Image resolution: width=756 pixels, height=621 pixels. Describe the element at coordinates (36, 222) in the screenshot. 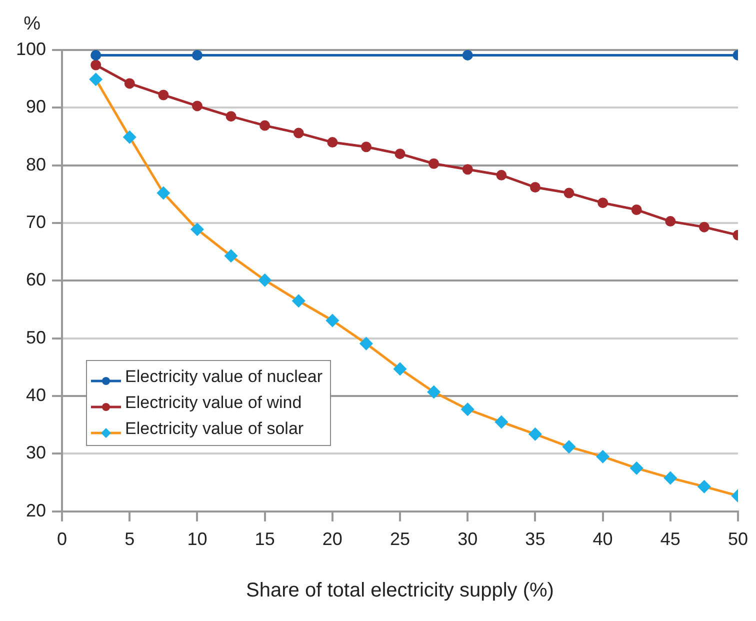

I see `y-tick-label: 70` at that location.